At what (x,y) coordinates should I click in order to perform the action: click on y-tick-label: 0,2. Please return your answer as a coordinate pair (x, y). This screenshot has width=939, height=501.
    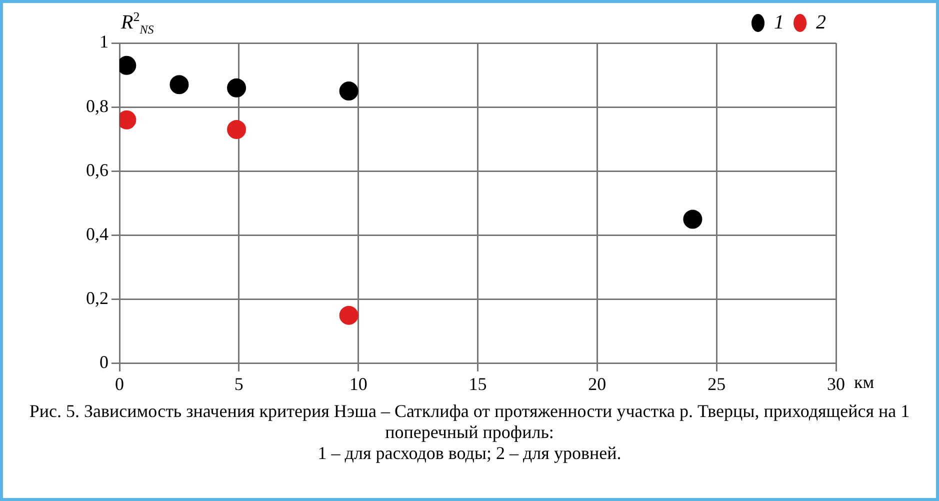
    Looking at the image, I should click on (97, 298).